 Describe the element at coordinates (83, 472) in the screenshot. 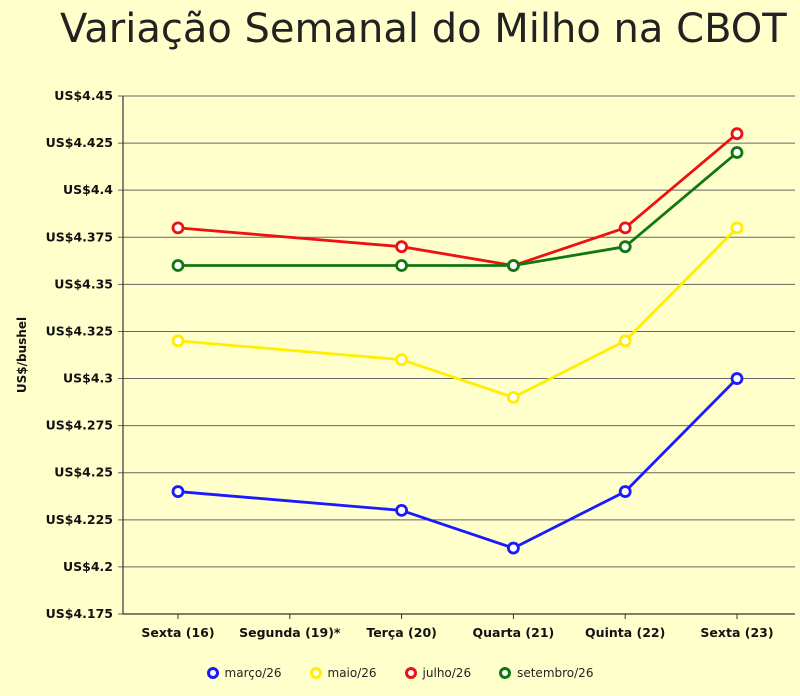

I see `y-tick-label: US$4.25` at that location.